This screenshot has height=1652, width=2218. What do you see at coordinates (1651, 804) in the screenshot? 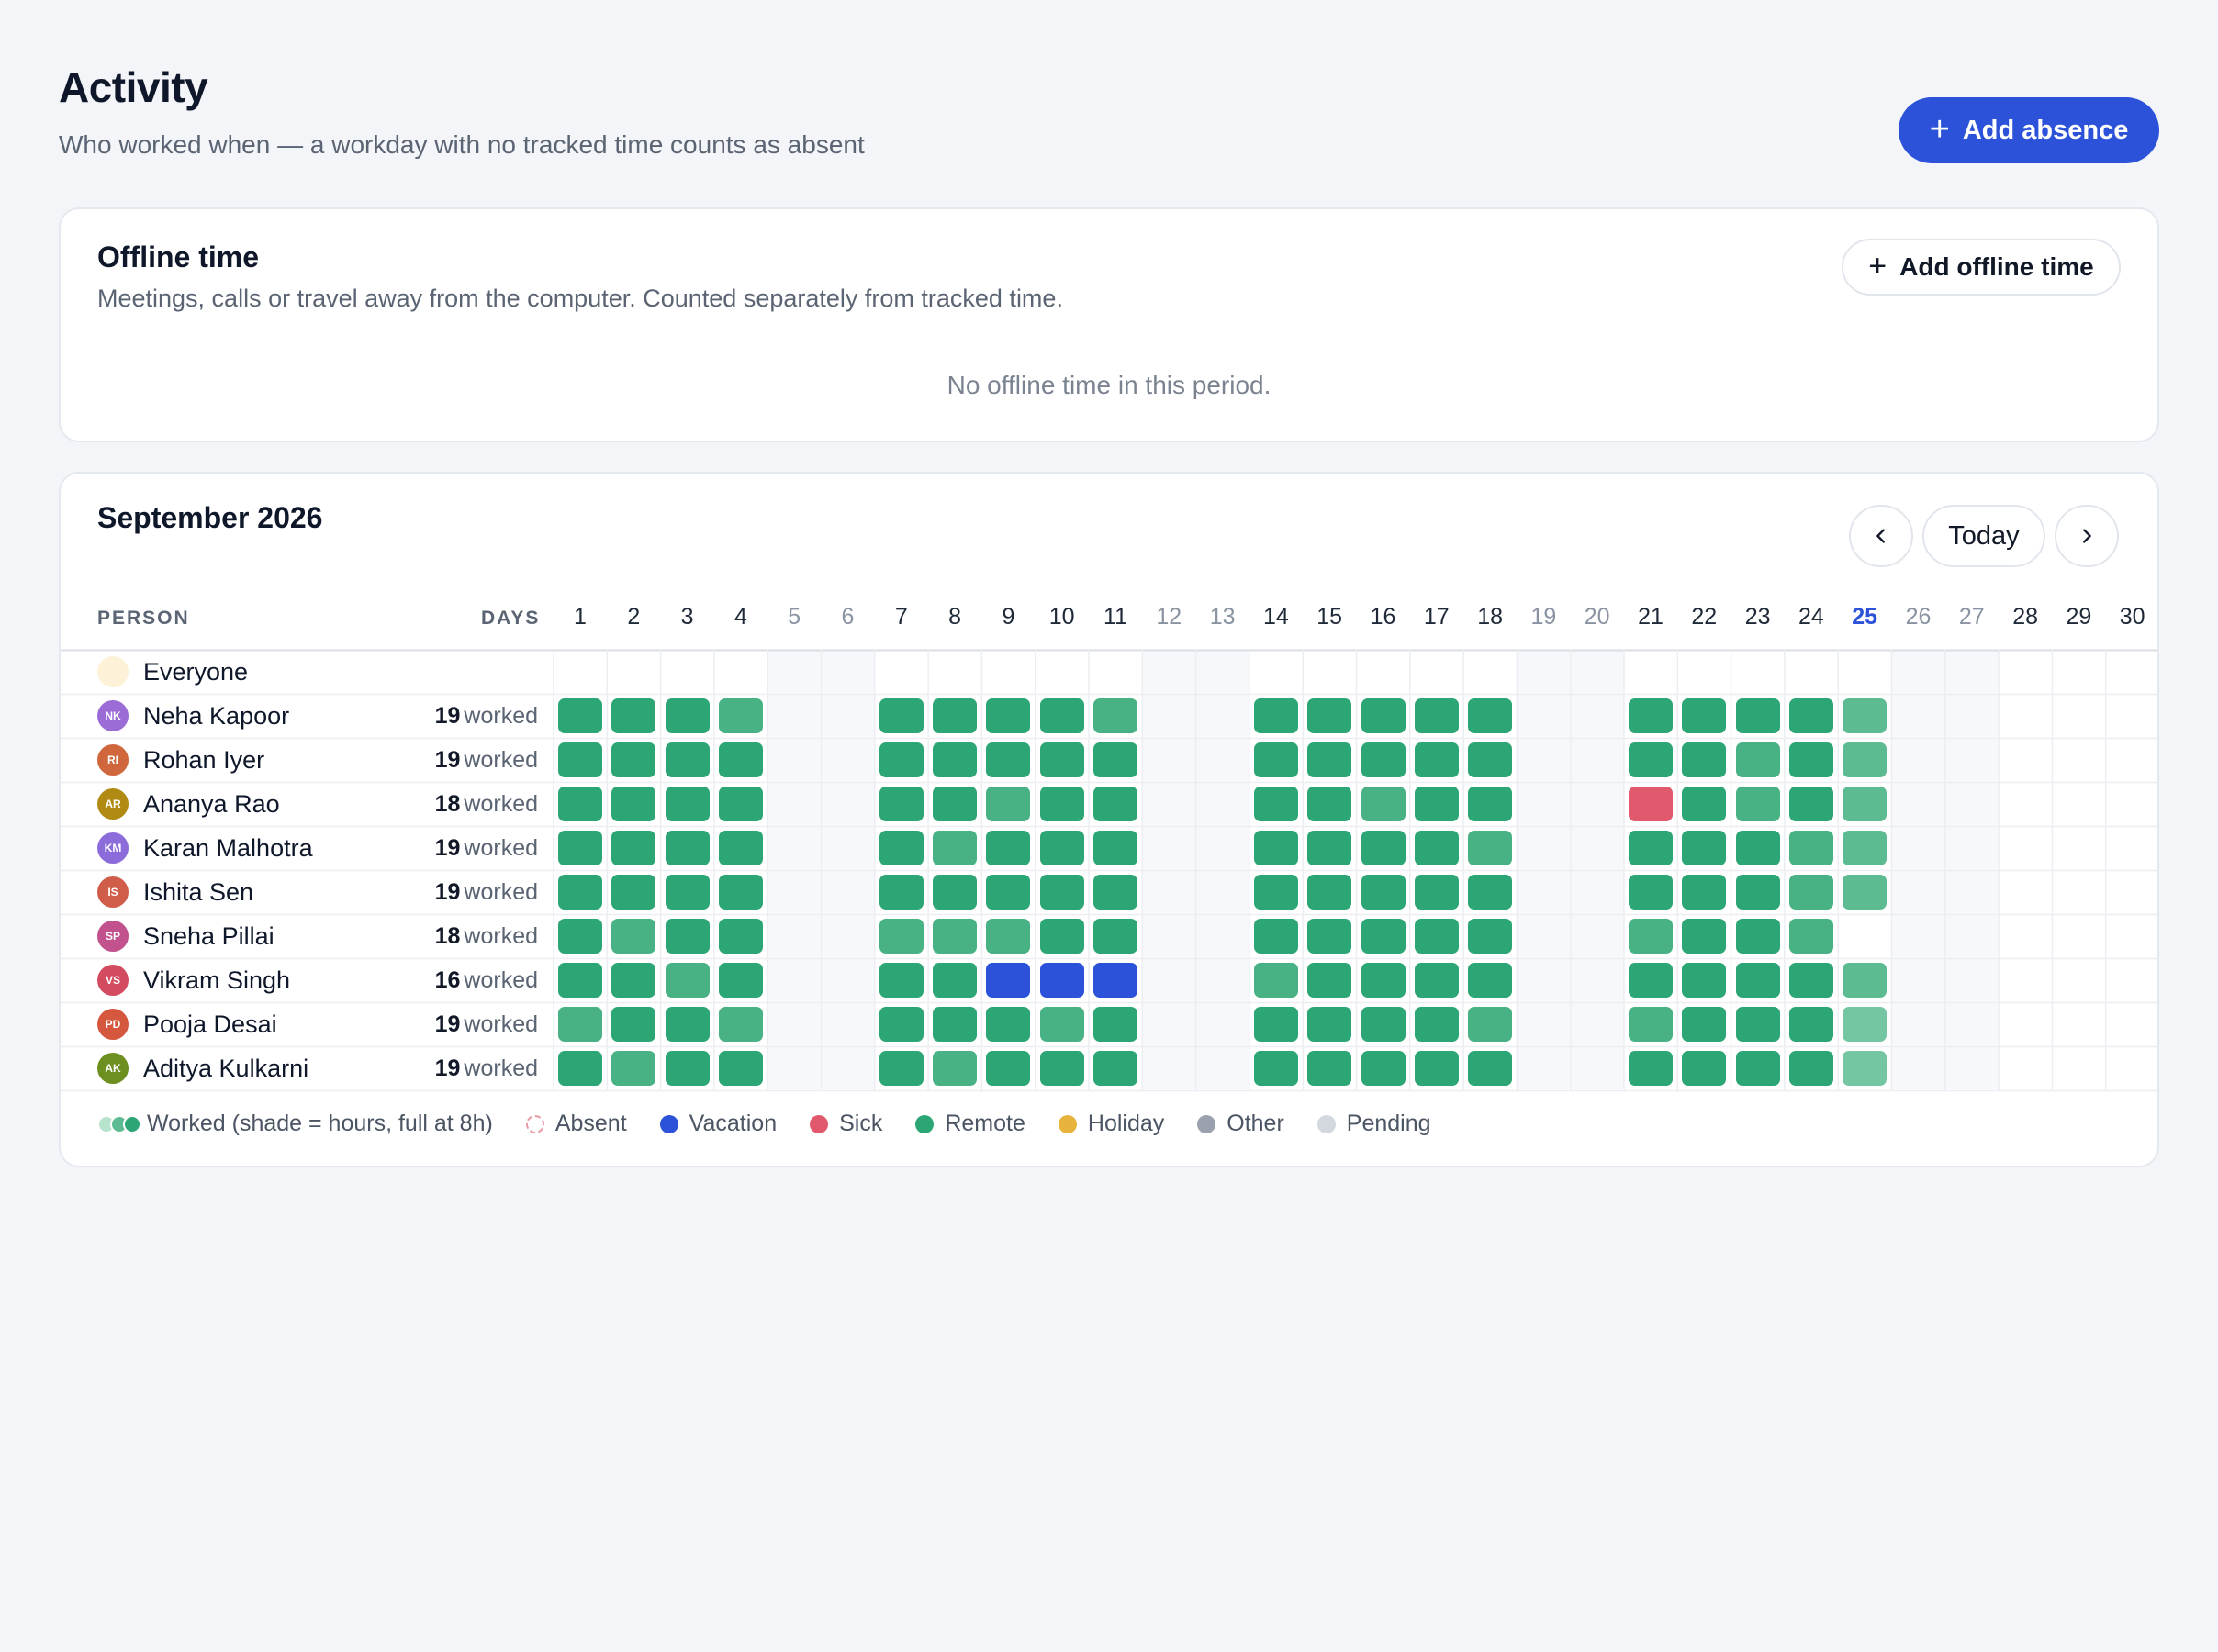
I see `sick-cell` at bounding box center [1651, 804].